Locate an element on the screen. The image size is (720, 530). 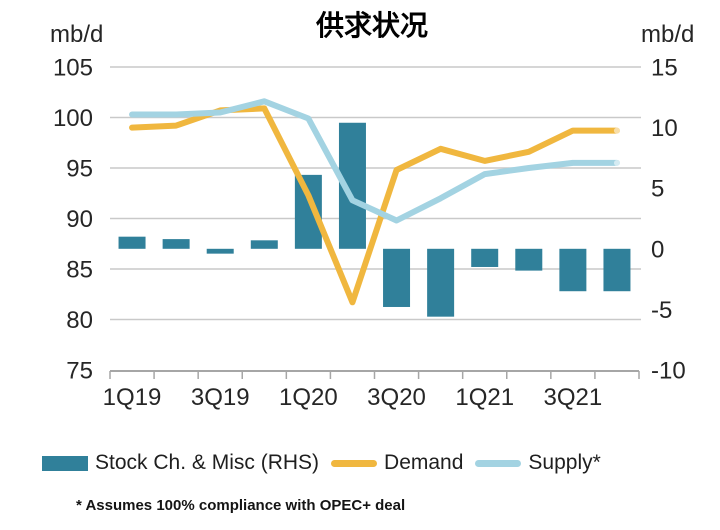
left-axis-tick-label: 105 is located at coordinates (73, 68).